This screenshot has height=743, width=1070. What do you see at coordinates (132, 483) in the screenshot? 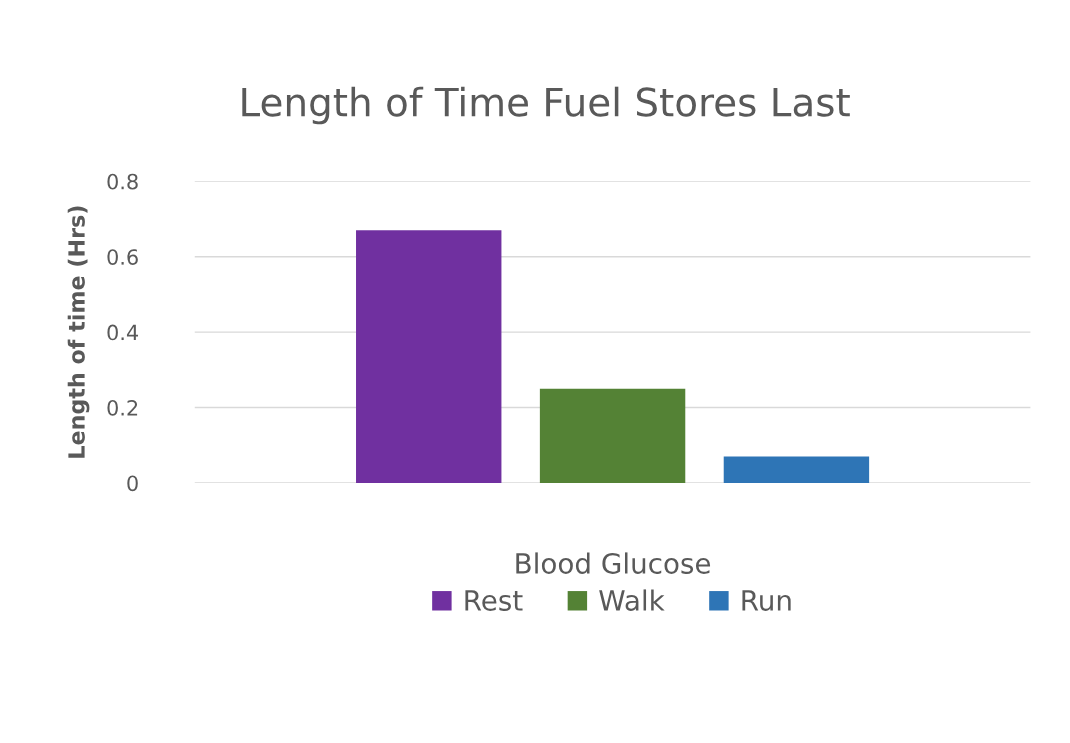
I see `y-tick-label: 0` at bounding box center [132, 483].